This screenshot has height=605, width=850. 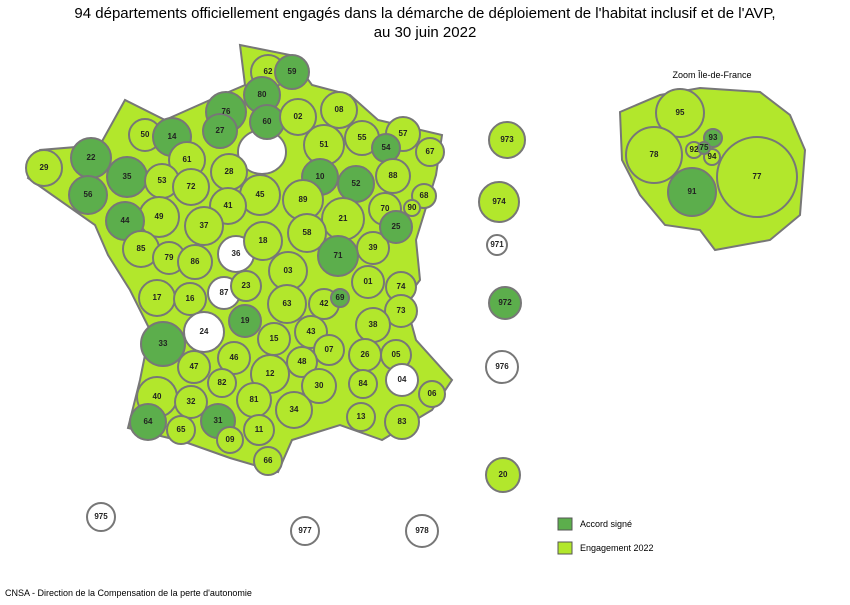 I want to click on department-code: 60, so click(x=267, y=121).